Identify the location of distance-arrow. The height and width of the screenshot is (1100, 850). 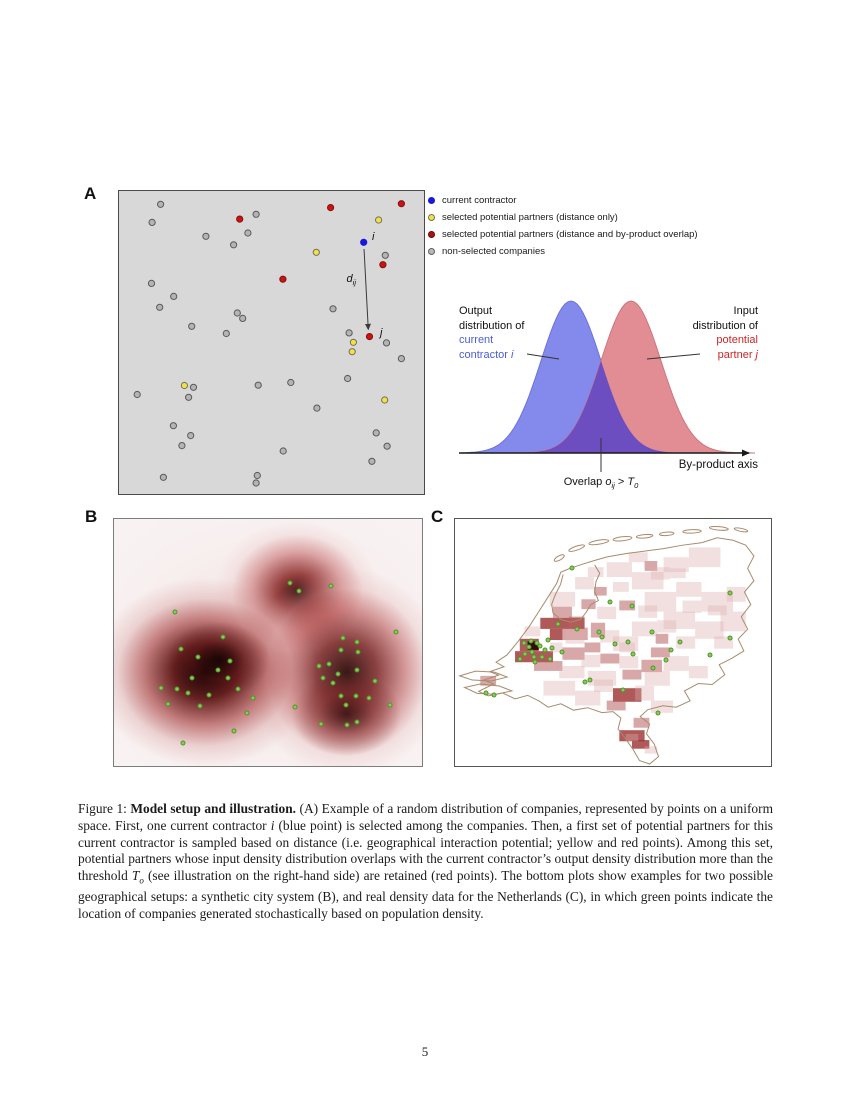
(367, 289).